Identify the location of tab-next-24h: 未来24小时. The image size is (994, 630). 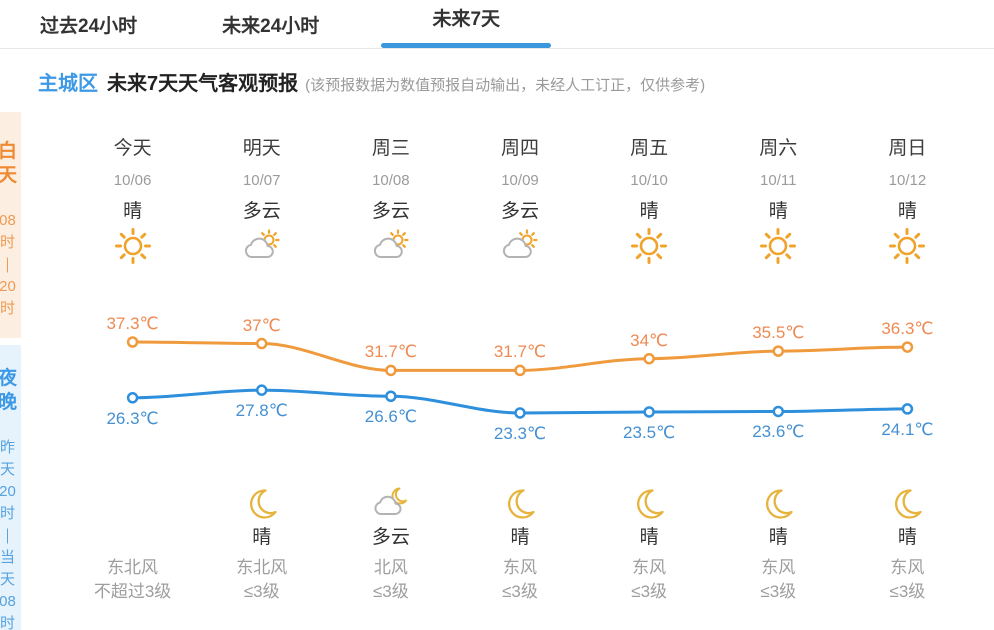
(271, 26).